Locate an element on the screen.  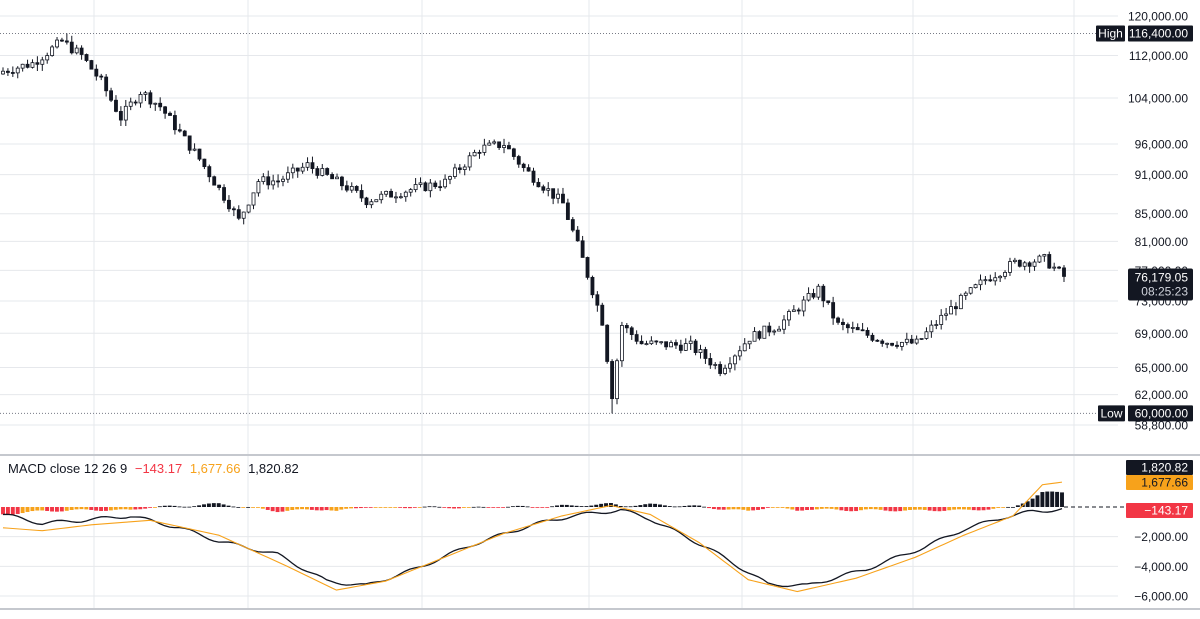
macd-axis-tick: −4,000.00 is located at coordinates (1161, 567).